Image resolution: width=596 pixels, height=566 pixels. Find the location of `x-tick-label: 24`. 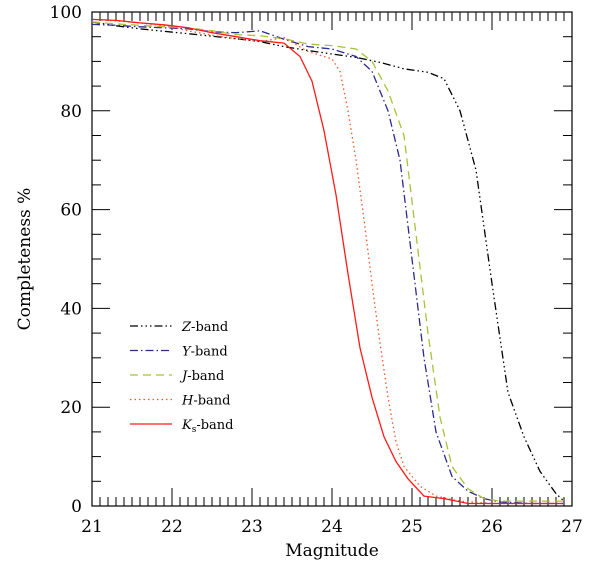

x-tick-label: 24 is located at coordinates (332, 527).